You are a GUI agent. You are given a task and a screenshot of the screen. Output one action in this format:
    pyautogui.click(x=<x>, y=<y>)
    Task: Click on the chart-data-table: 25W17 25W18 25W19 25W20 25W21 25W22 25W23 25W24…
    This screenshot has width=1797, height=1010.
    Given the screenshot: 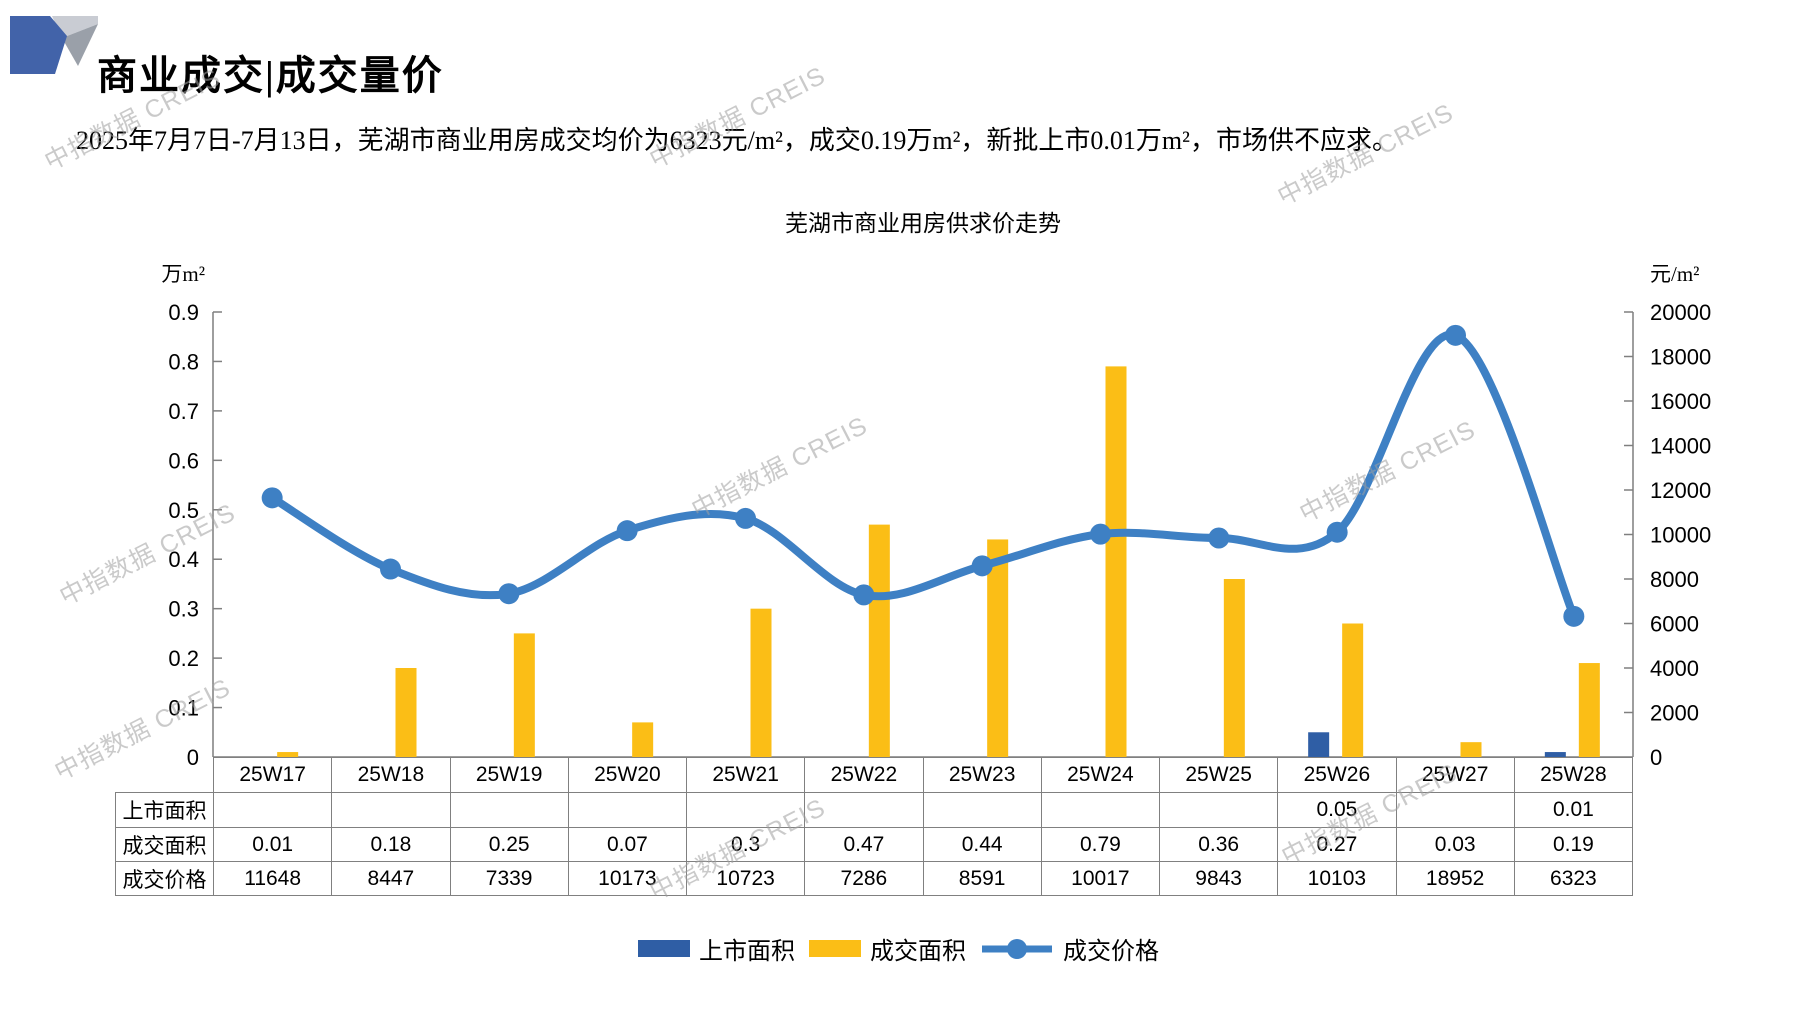 What is the action you would take?
    pyautogui.click(x=874, y=826)
    